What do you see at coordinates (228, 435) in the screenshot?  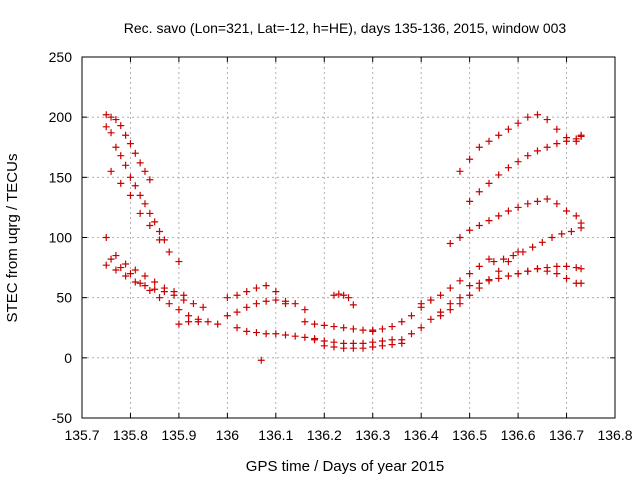 I see `x-tick-label: 136` at bounding box center [228, 435].